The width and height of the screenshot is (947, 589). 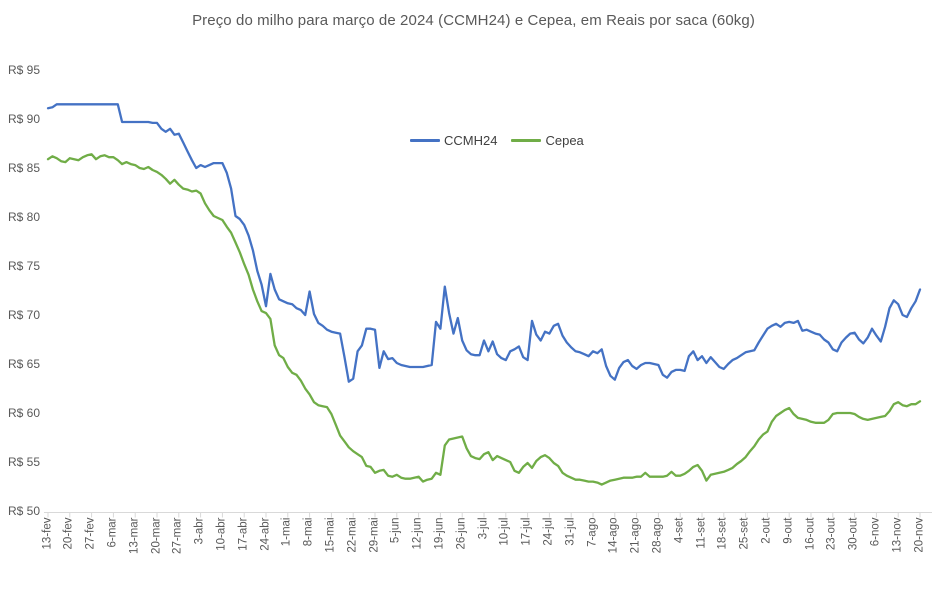 What do you see at coordinates (919, 535) in the screenshot?
I see `x-axis-label: 20-nov` at bounding box center [919, 535].